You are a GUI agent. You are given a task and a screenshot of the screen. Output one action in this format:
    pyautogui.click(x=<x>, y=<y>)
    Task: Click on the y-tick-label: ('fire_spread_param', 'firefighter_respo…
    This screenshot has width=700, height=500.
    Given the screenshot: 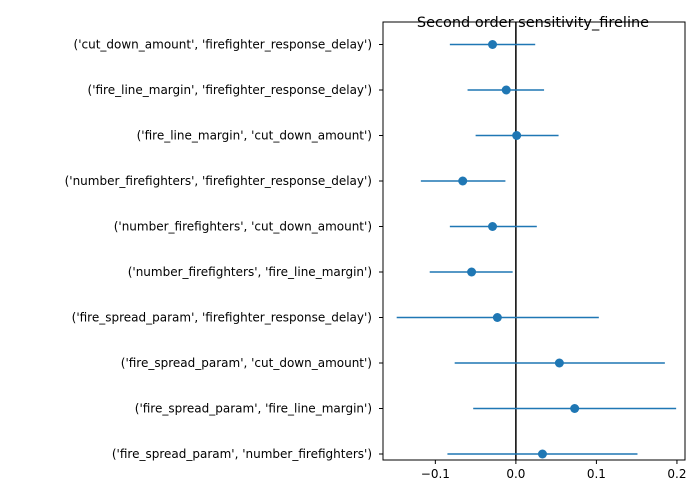 What is the action you would take?
    pyautogui.click(x=222, y=318)
    